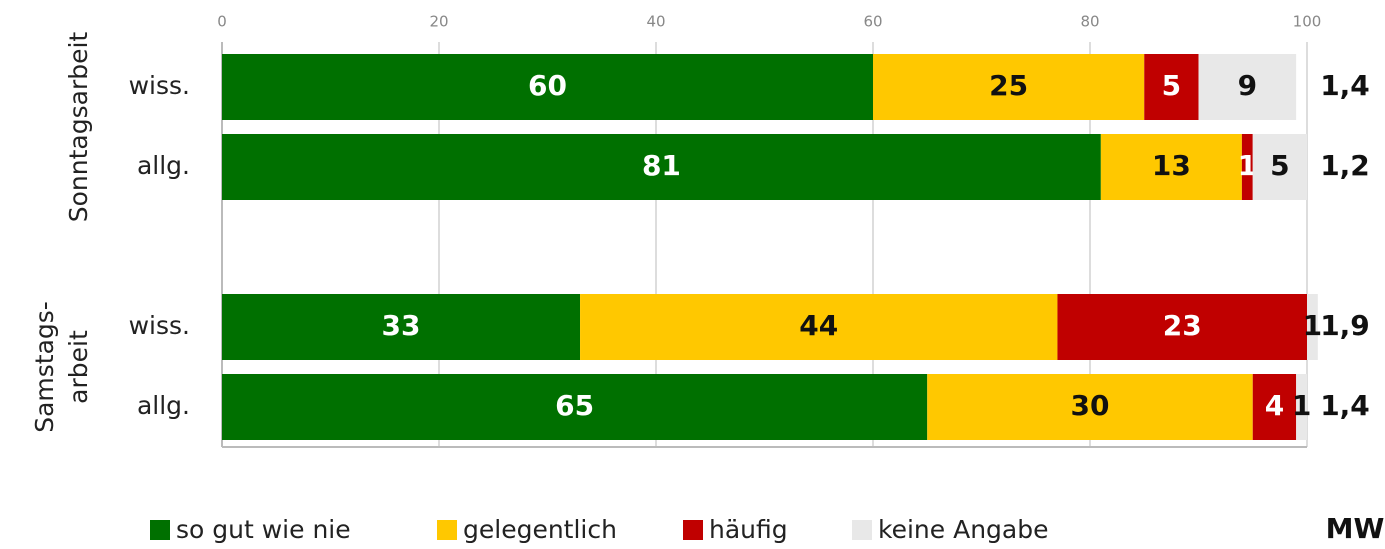 This screenshot has height=549, width=1385. I want to click on segment-label: 4, so click(1274, 405).